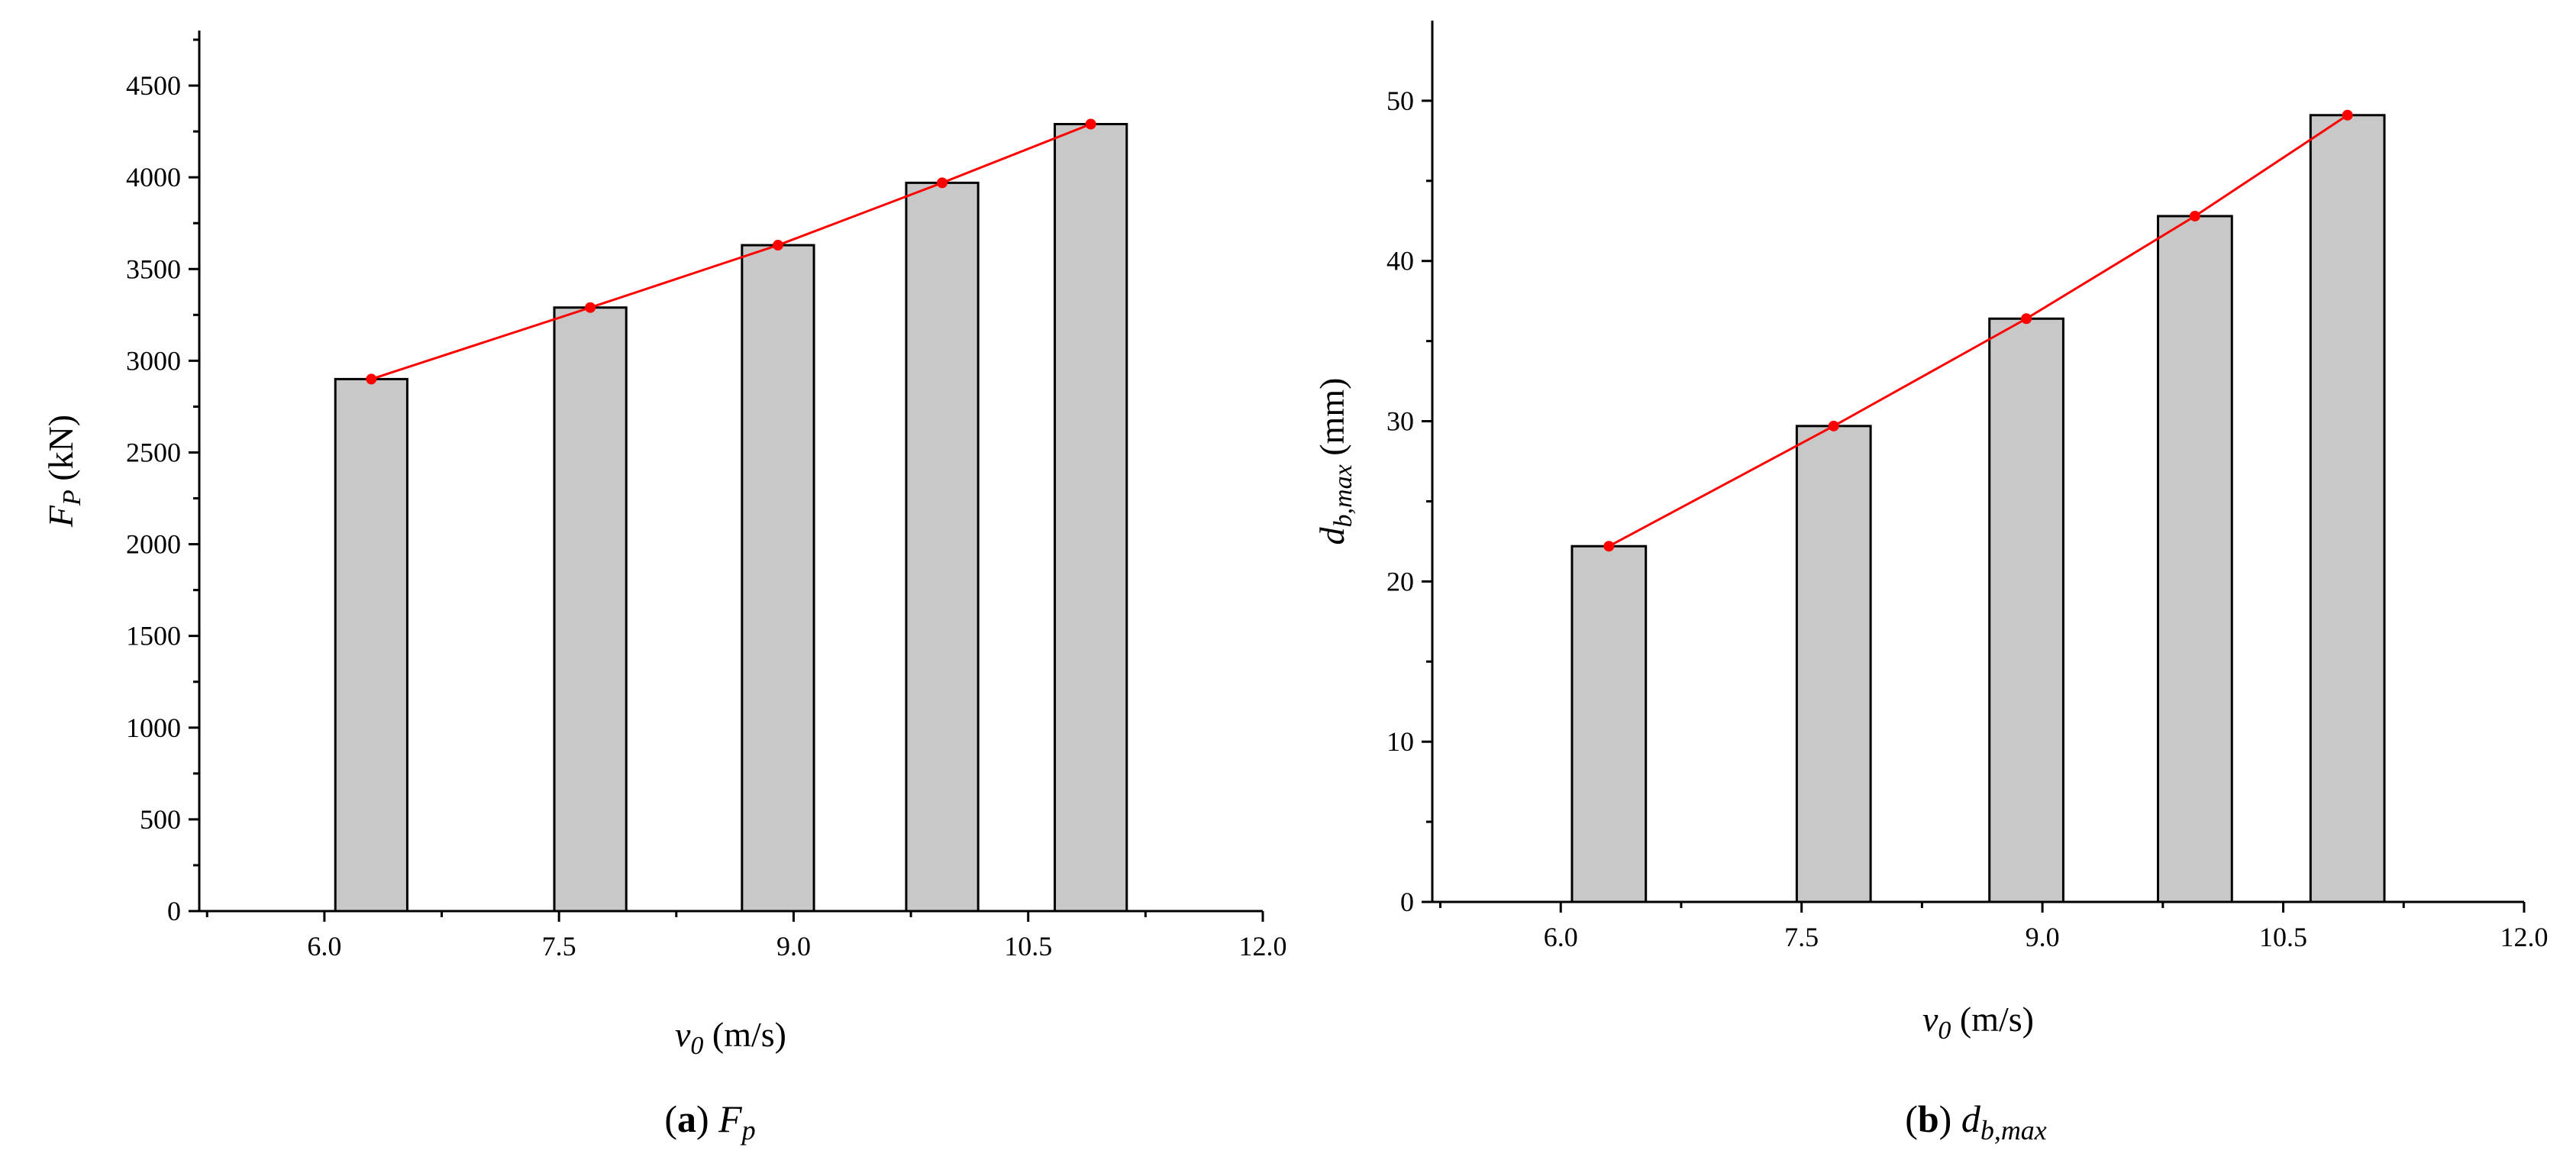 The width and height of the screenshot is (2576, 1157). I want to click on caption-a: (a) Fp, so click(709, 1121).